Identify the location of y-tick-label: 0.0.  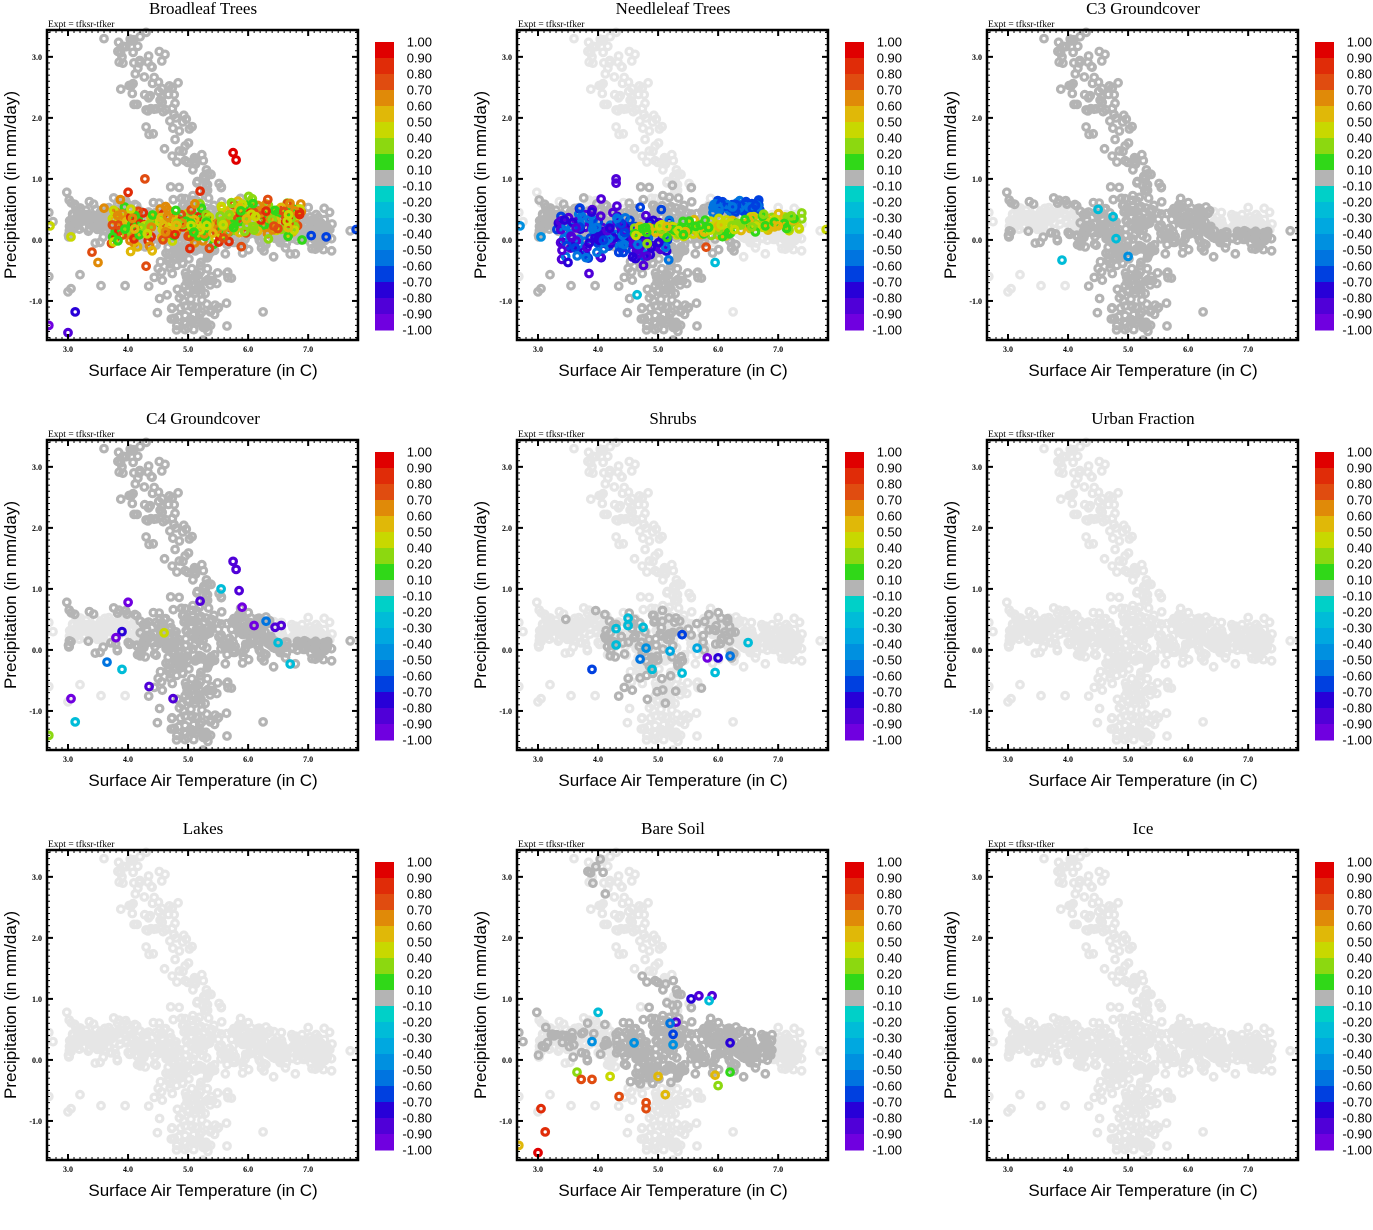
(977, 240).